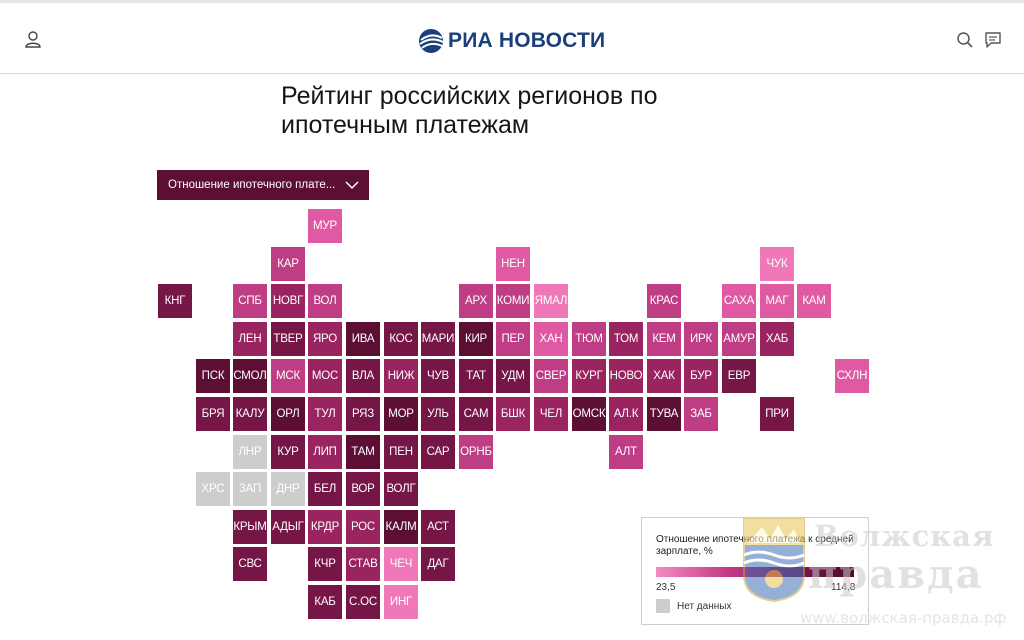  I want to click on region-tile: ЗАП, so click(250, 489).